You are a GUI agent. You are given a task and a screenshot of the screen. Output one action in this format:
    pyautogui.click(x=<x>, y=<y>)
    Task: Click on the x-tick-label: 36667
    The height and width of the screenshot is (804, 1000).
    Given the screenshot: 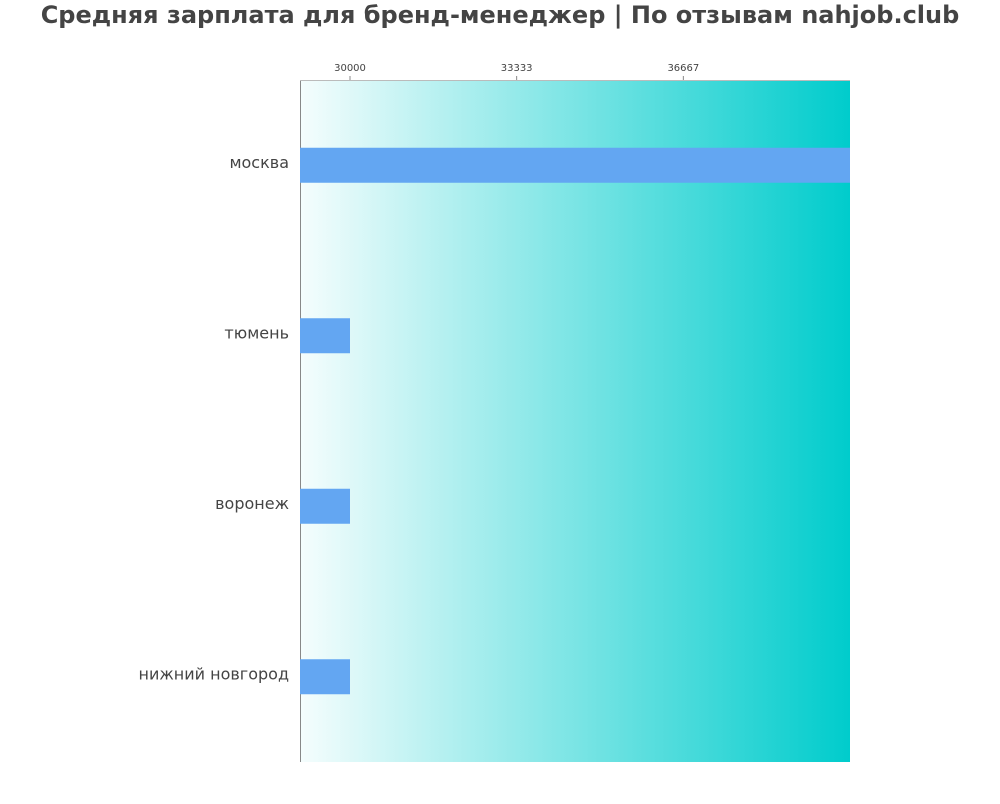 What is the action you would take?
    pyautogui.click(x=683, y=68)
    